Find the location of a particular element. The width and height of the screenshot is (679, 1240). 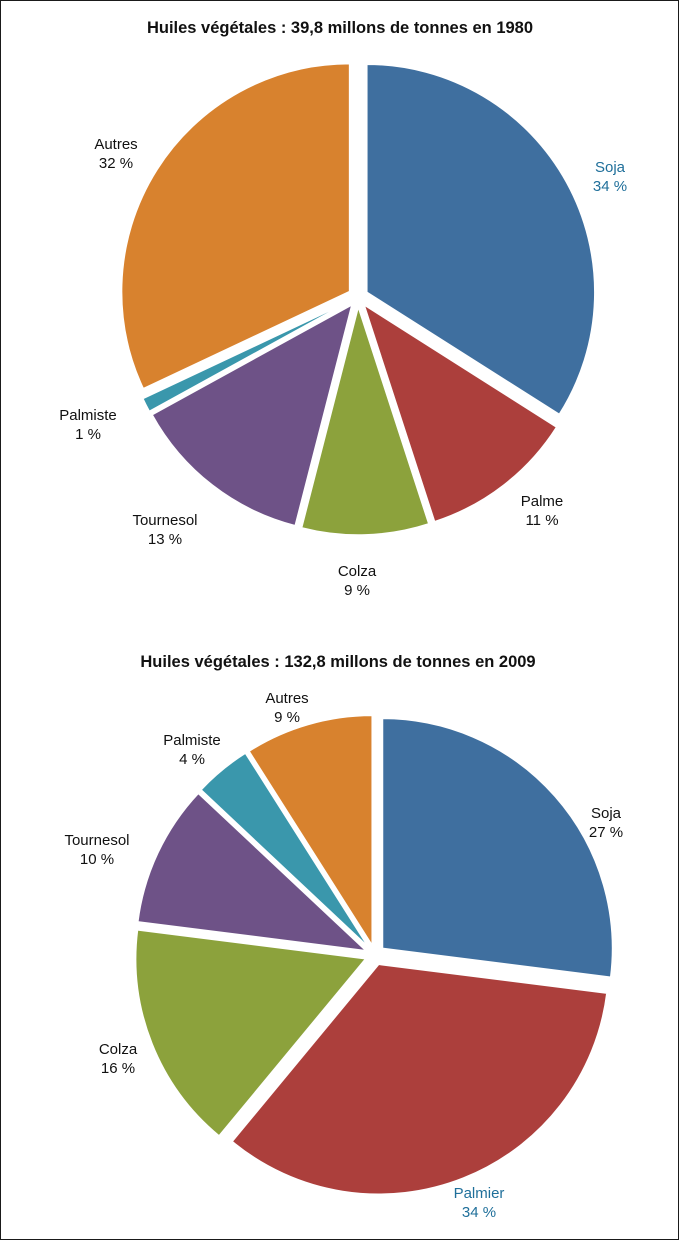

slice-percent: 4 % is located at coordinates (192, 759).